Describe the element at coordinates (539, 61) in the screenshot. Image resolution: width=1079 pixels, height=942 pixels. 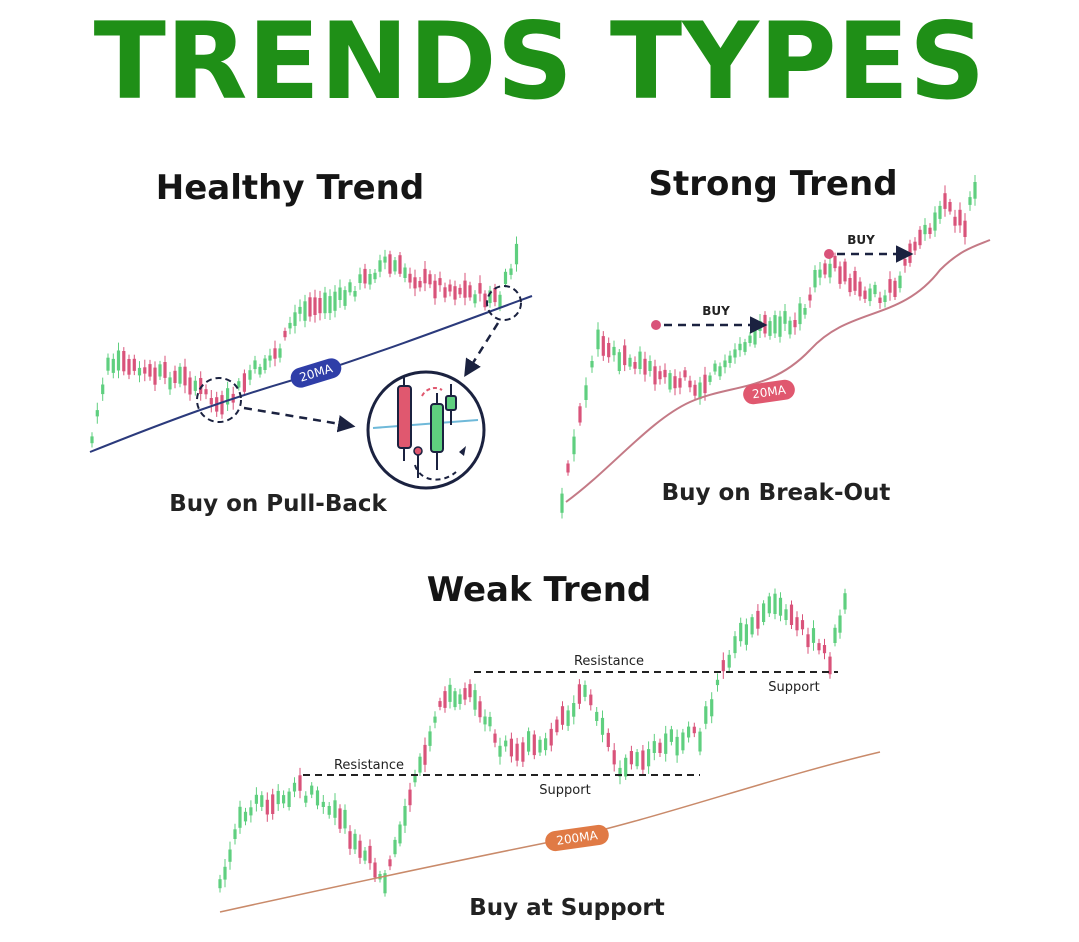
I see `main-title: TRENDS TYPES` at that location.